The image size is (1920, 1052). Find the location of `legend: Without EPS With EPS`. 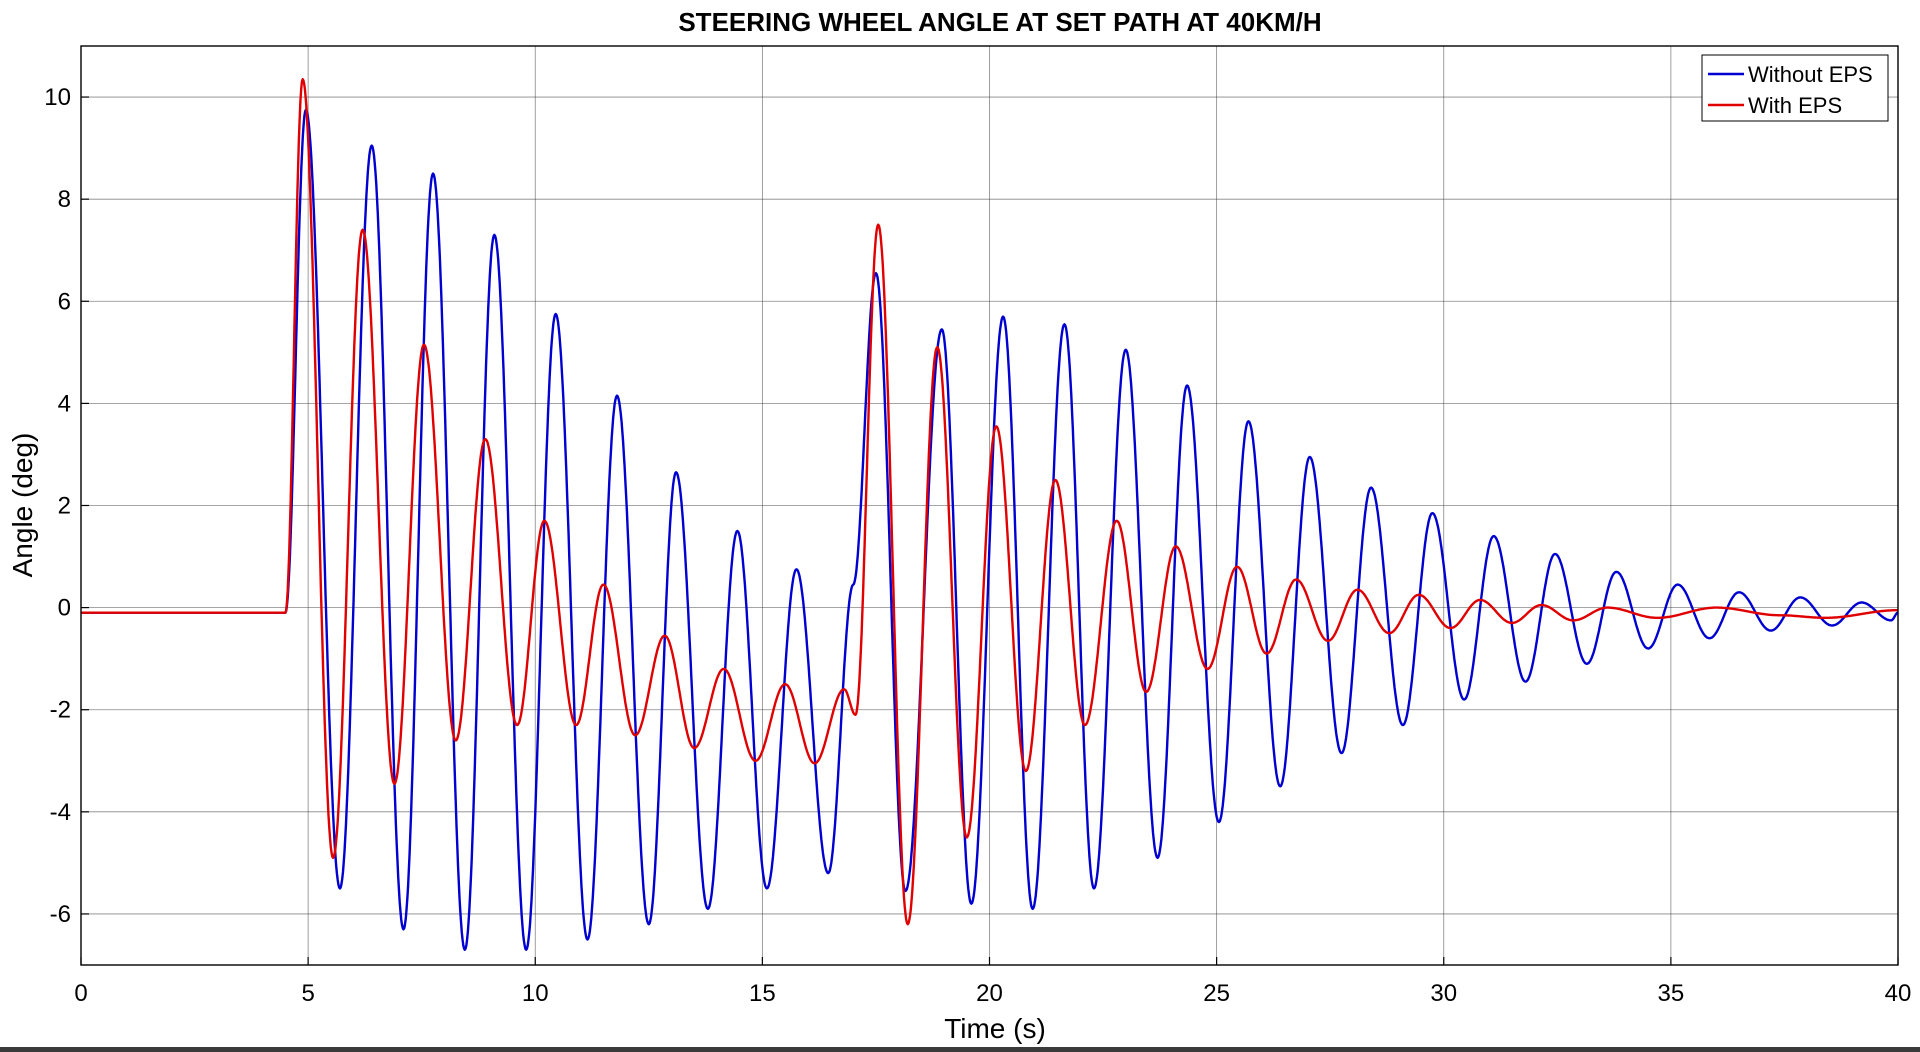

legend: Without EPS With EPS is located at coordinates (1795, 88).